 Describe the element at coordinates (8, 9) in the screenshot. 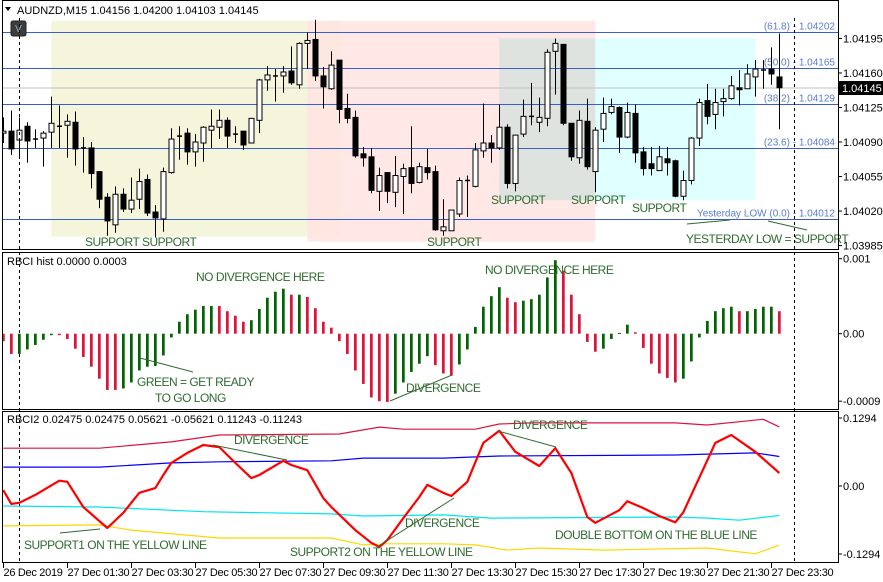

I see `collapse-triangle-icon` at that location.